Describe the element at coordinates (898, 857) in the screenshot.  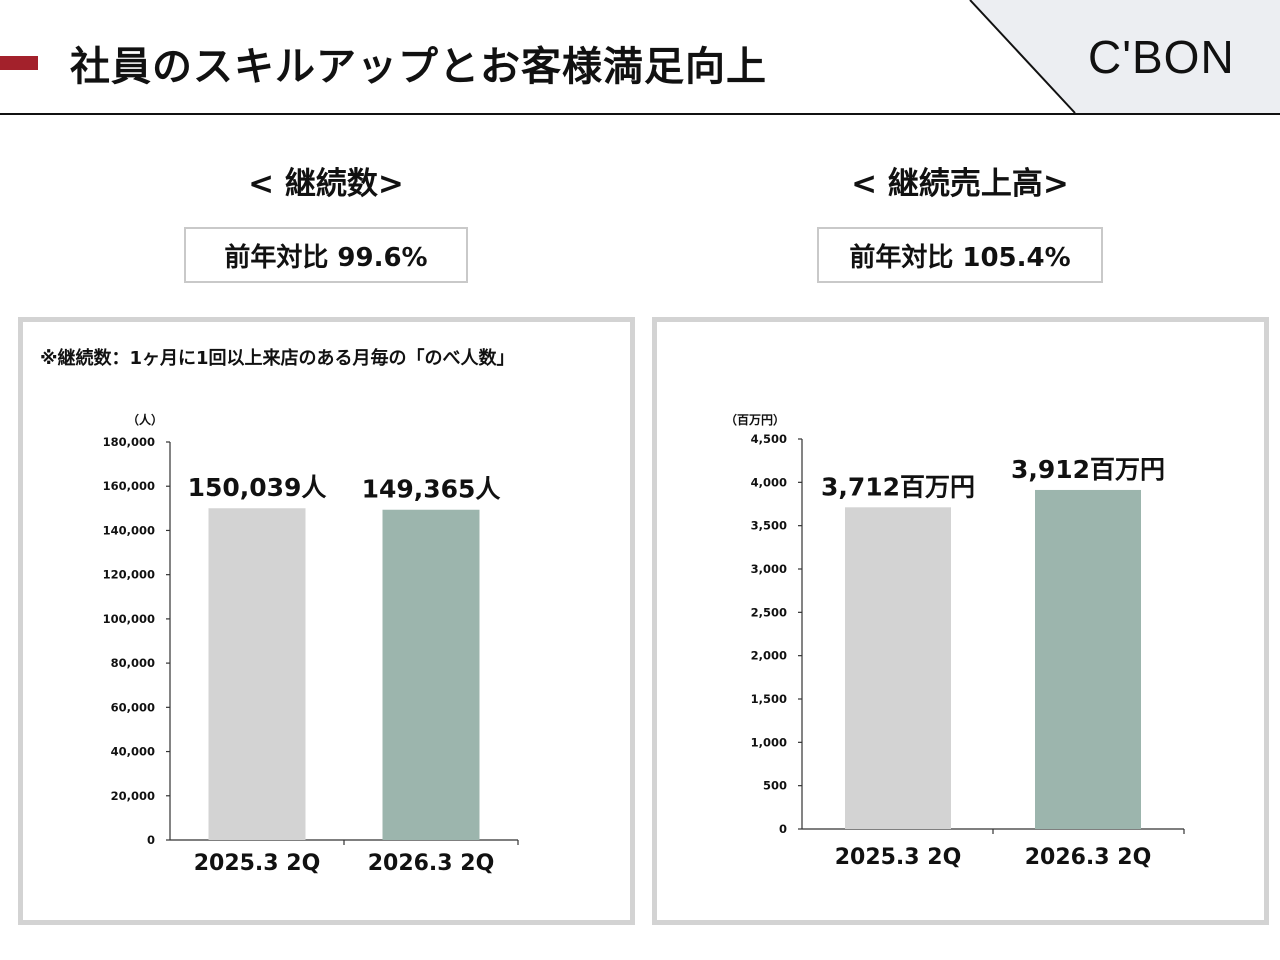
I see `chart-sales-category-label: 2025.3 2Q` at that location.